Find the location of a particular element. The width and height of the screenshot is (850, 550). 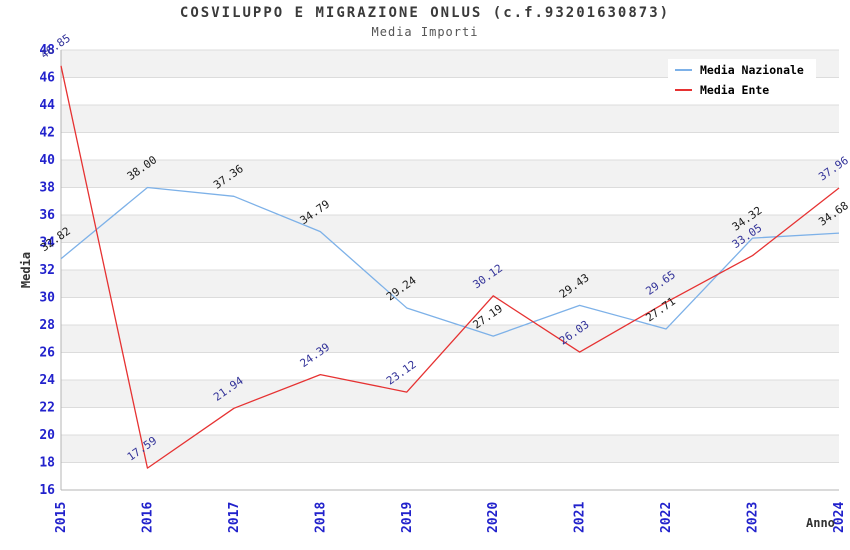

x-tick-label: 2017 is located at coordinates (234, 517).